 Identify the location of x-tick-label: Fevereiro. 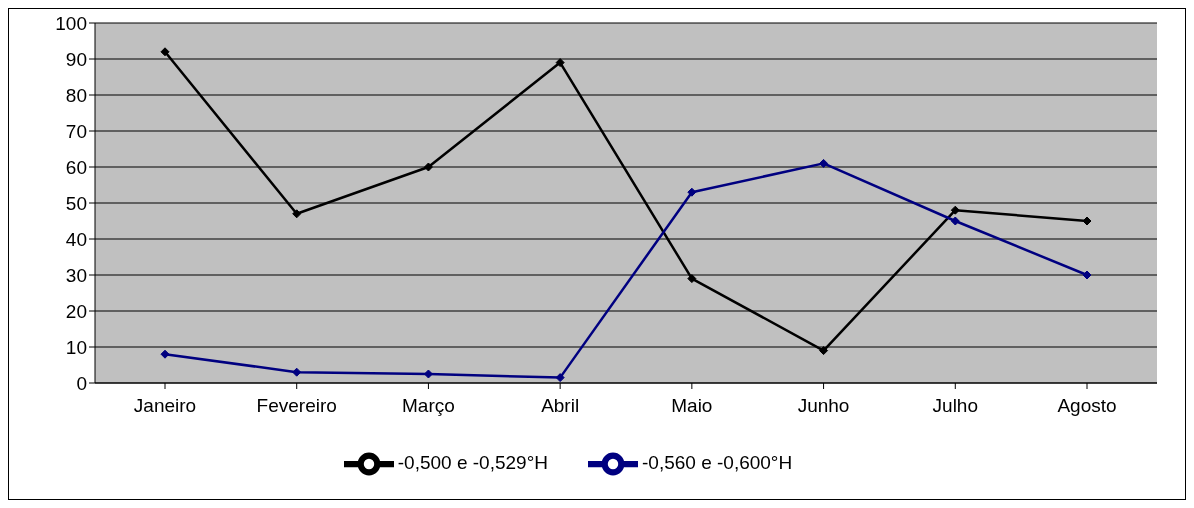
(296, 406).